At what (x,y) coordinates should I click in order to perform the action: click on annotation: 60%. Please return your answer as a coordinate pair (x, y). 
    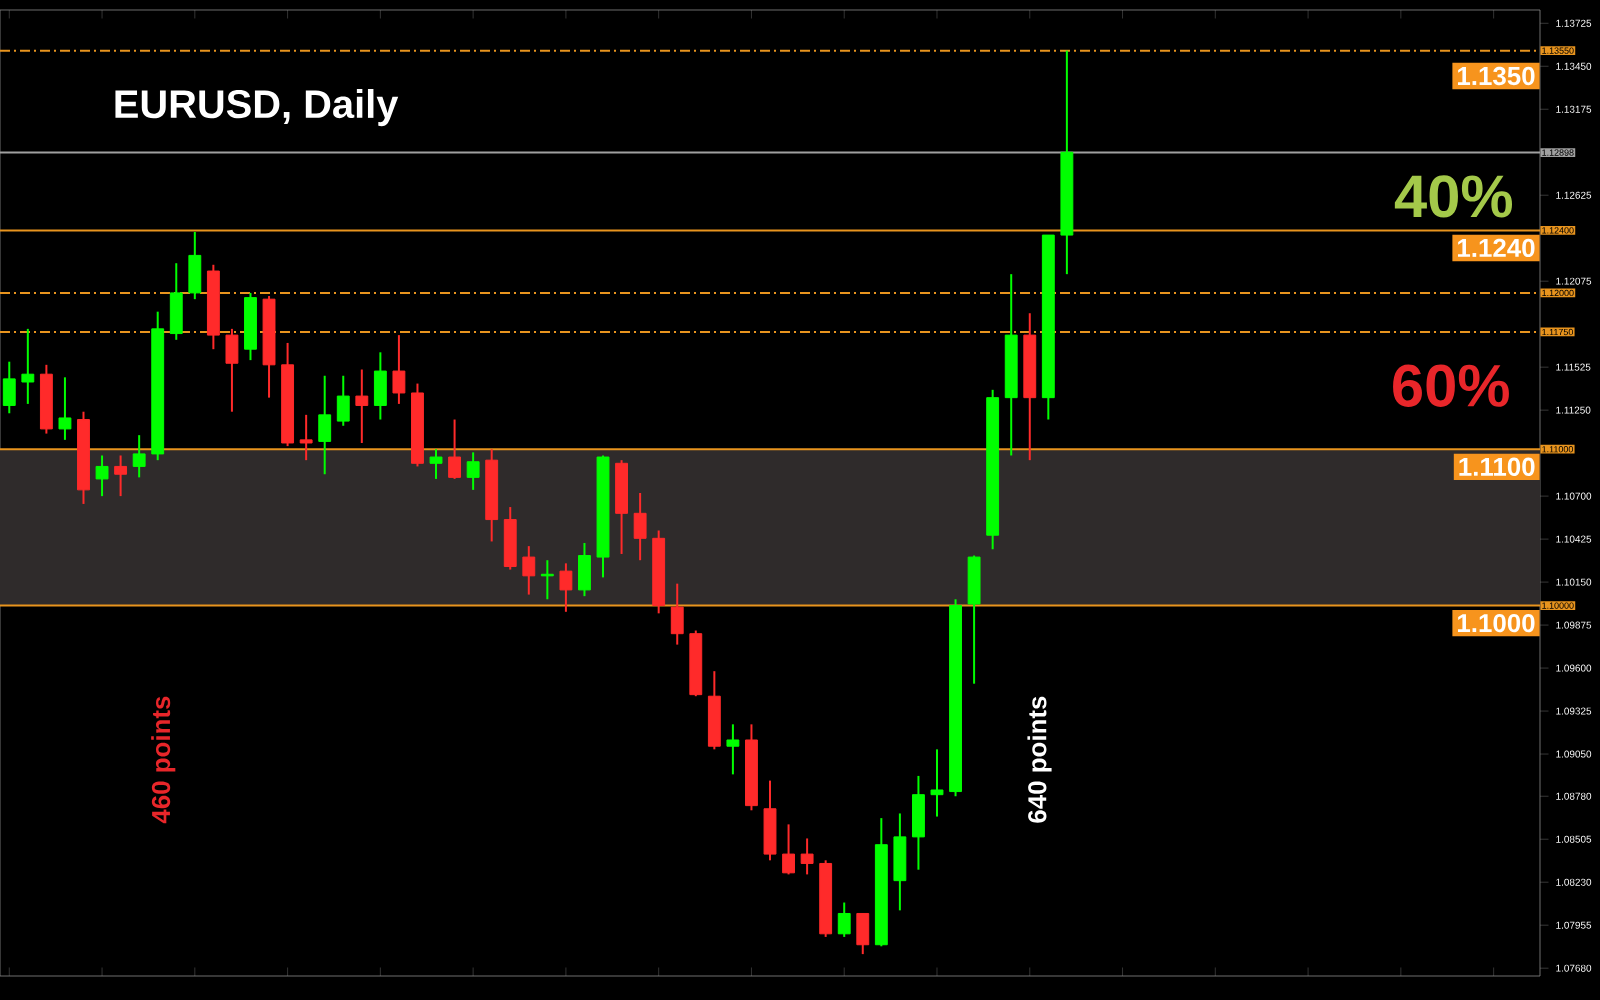
    Looking at the image, I should click on (1451, 385).